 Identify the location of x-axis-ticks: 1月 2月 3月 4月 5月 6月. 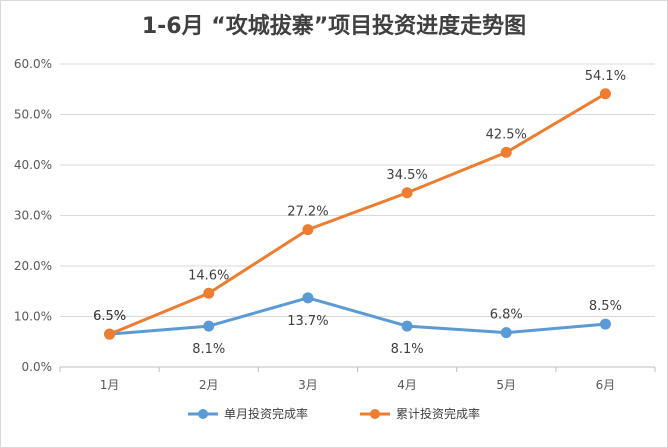
(357, 379).